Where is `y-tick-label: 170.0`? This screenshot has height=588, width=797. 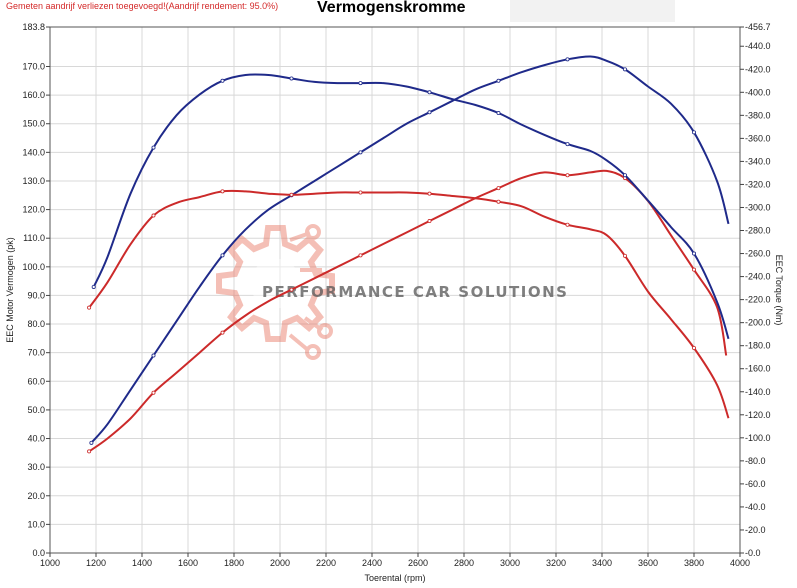
y-tick-label: 170.0 is located at coordinates (33, 66).